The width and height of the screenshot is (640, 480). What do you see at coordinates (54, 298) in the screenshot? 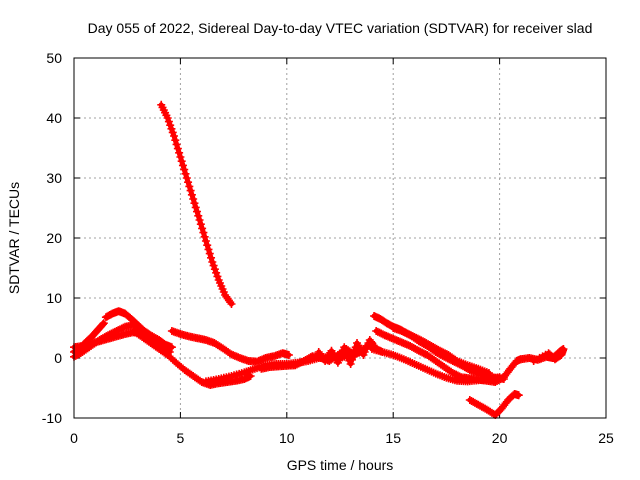
I see `y-tick-label: 10` at bounding box center [54, 298].